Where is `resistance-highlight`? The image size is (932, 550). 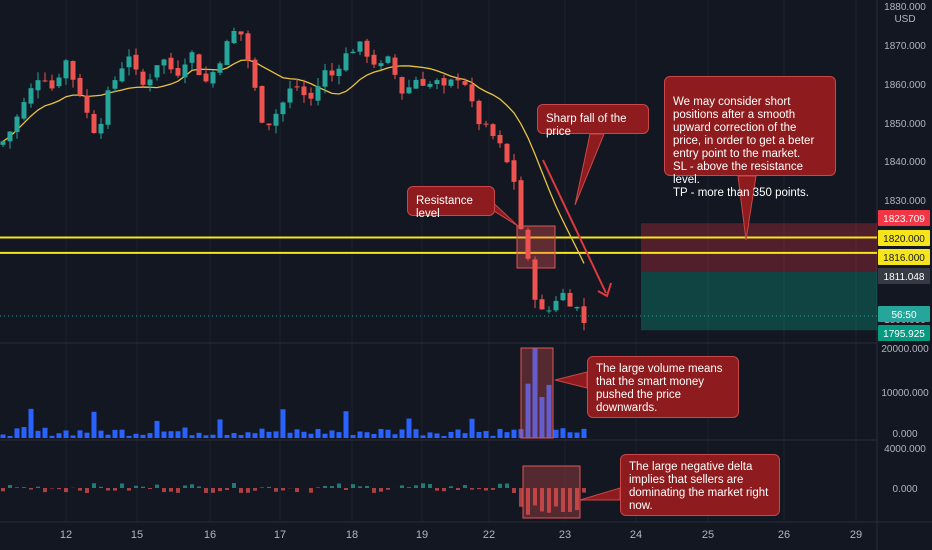
resistance-highlight is located at coordinates (536, 247).